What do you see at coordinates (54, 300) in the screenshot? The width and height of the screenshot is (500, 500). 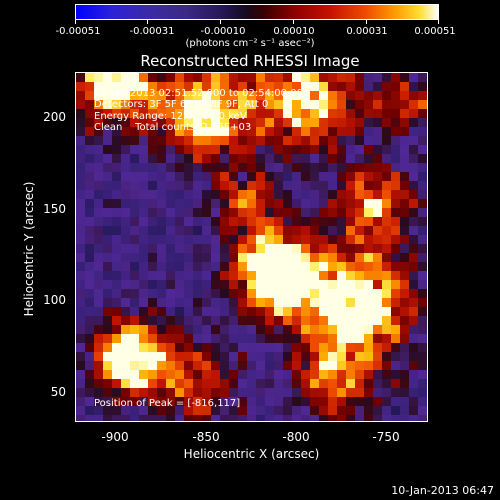 I see `y-tick-label: 100` at bounding box center [54, 300].